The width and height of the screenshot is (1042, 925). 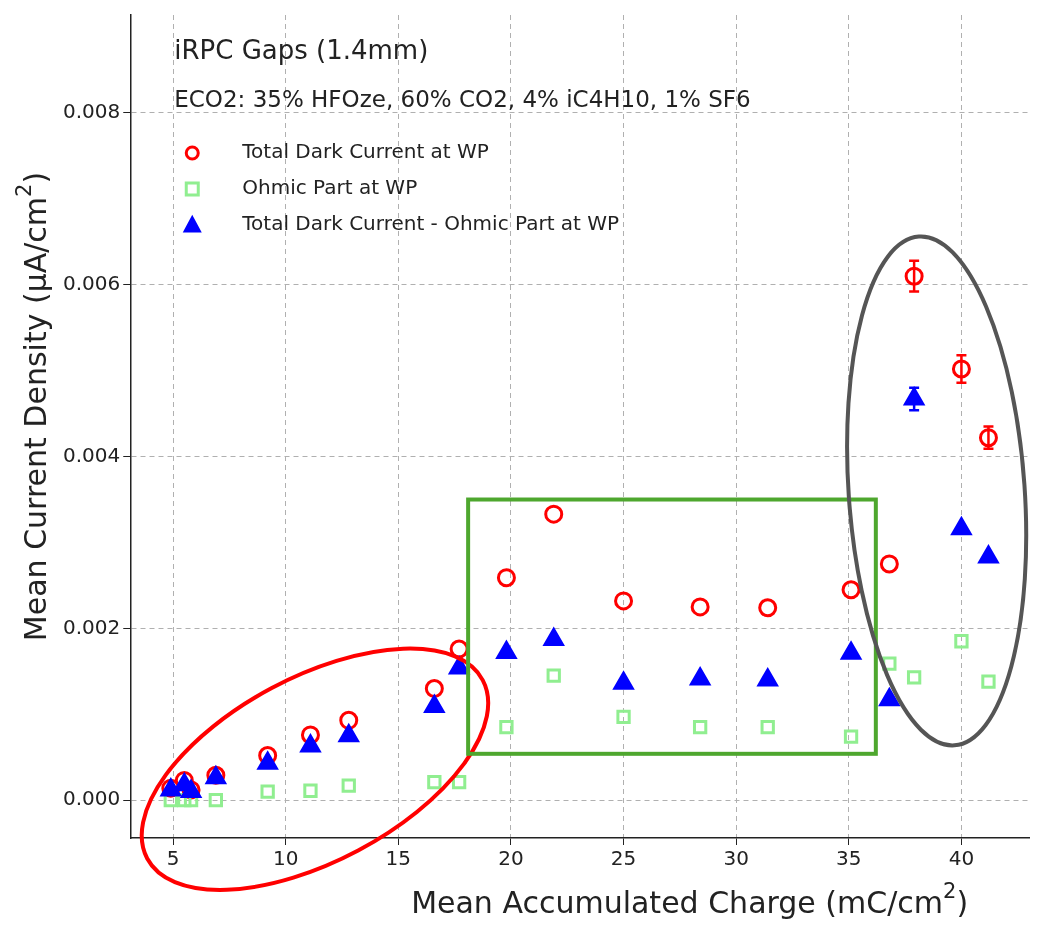 I want to click on x-tick-label: 35, so click(x=849, y=858).